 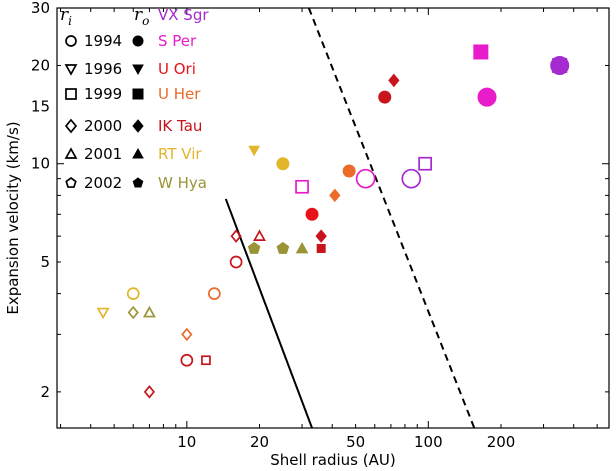 What do you see at coordinates (180, 126) in the screenshot?
I see `legend-star-label: IK Tau` at bounding box center [180, 126].